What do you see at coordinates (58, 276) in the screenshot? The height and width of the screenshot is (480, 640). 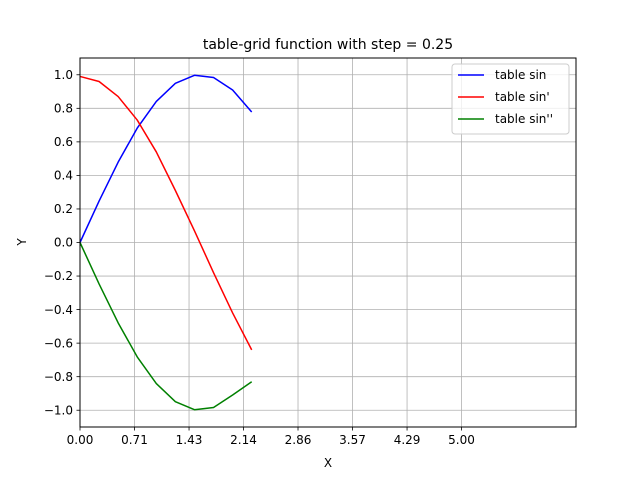 I see `y-tick-label: −0.2` at bounding box center [58, 276].